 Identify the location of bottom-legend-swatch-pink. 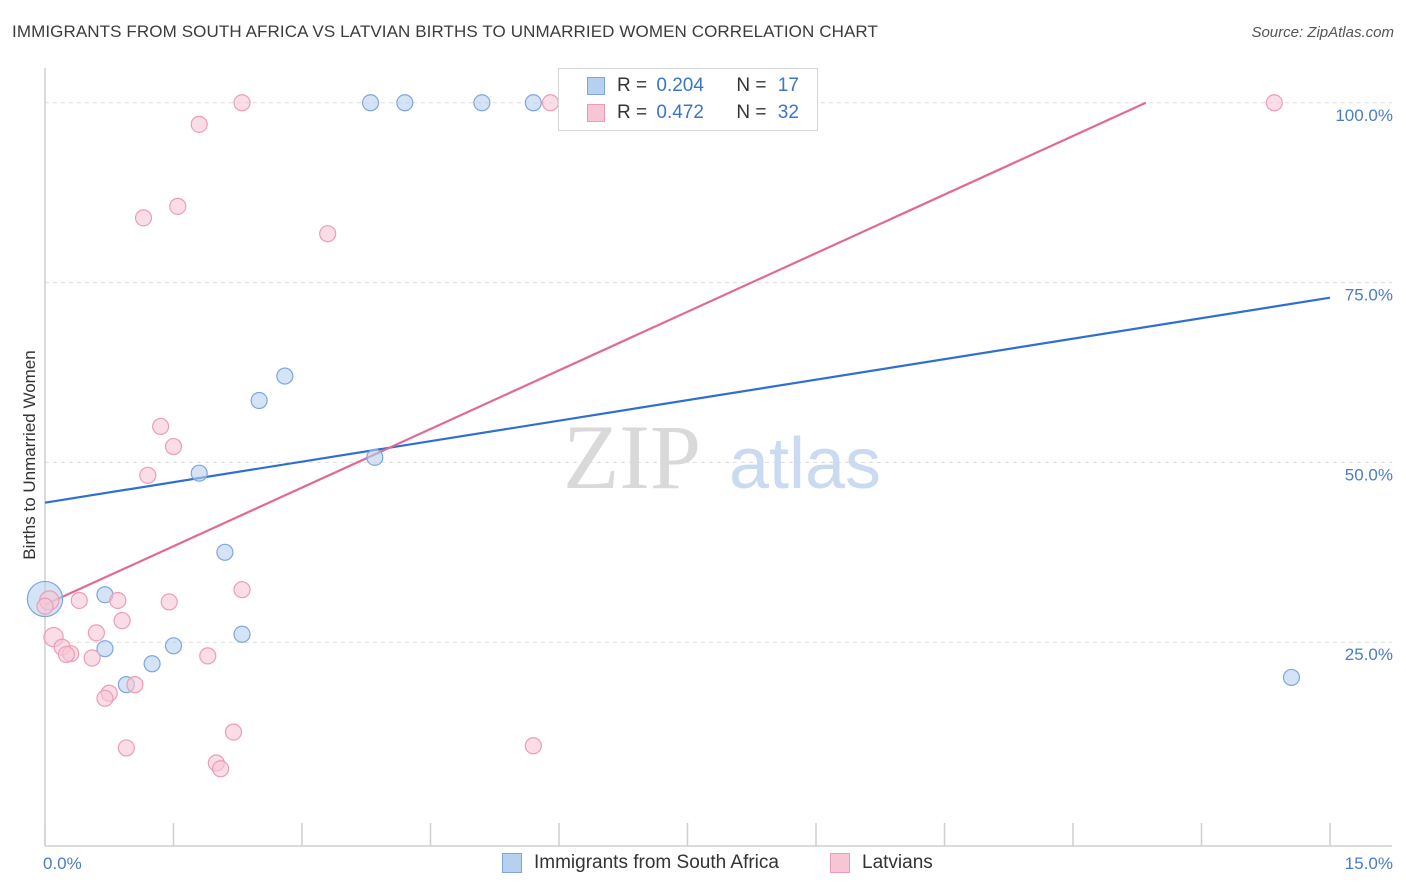
(840, 863).